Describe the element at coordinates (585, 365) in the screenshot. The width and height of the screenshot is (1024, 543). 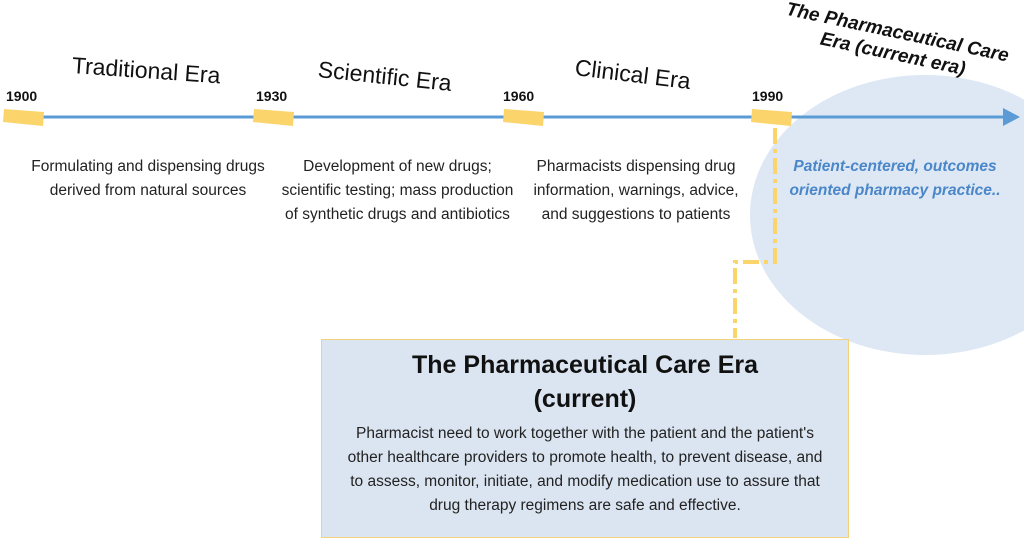
I see `detail-title-line1: The Pharmaceutical Care Era` at that location.